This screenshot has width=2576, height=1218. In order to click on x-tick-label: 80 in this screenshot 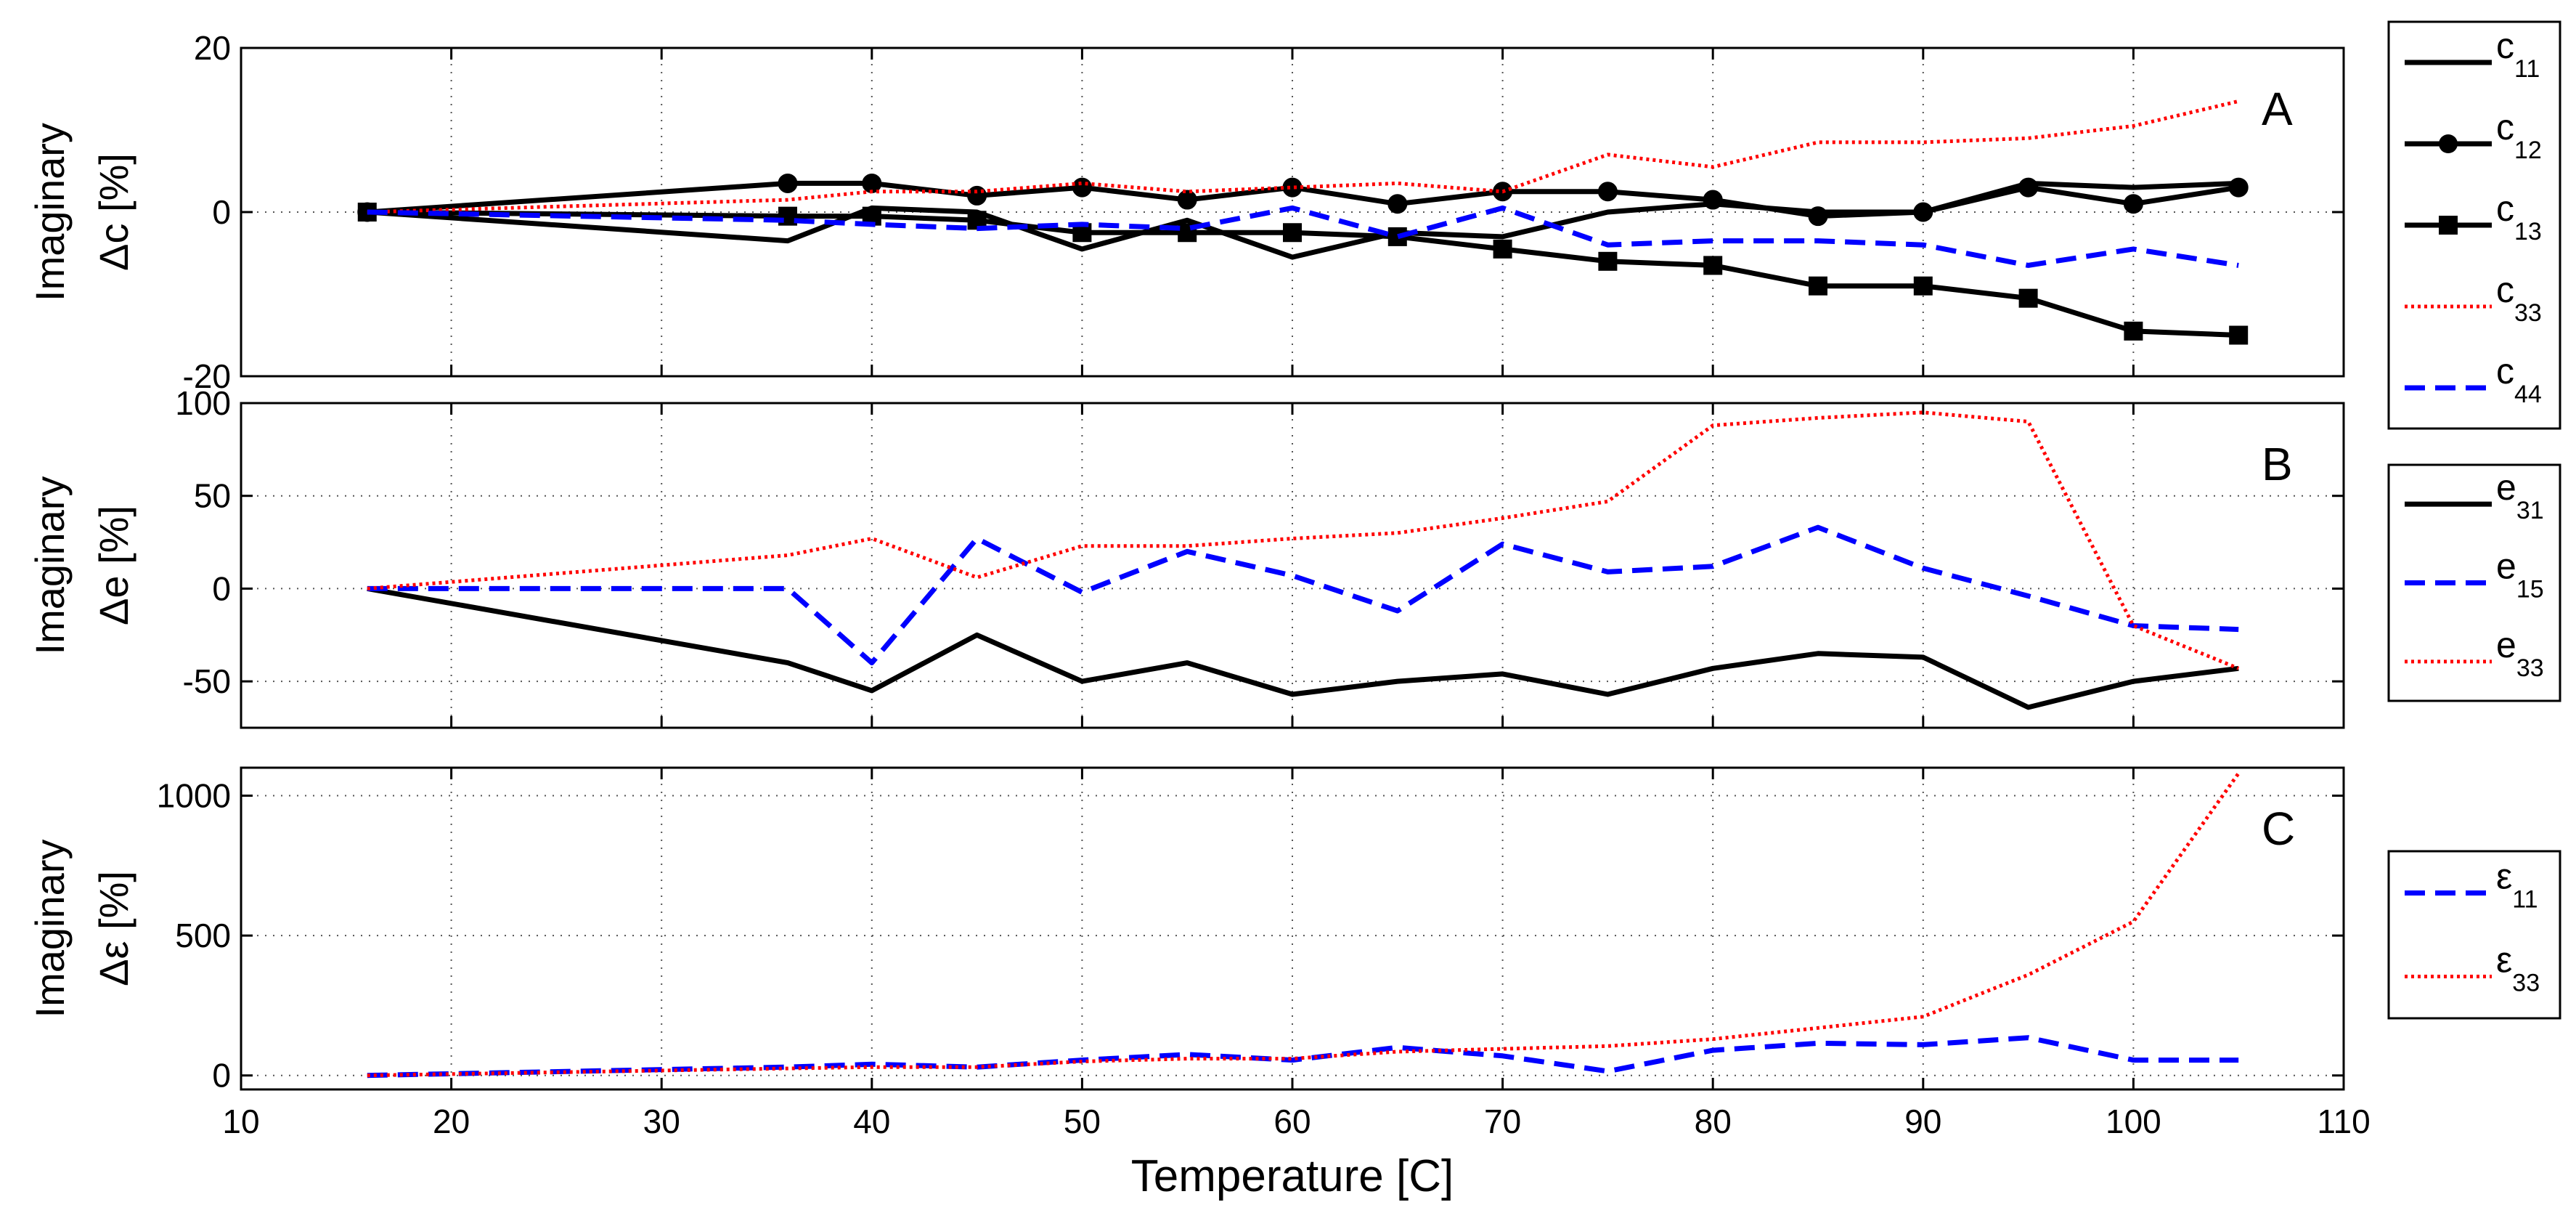, I will do `click(1714, 1121)`.